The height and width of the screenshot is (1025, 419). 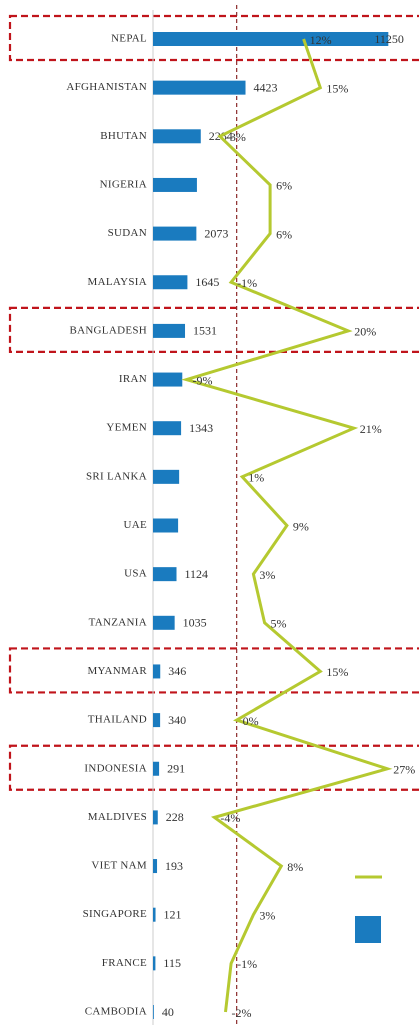 What do you see at coordinates (117, 817) in the screenshot?
I see `category-label: MALDIVES` at bounding box center [117, 817].